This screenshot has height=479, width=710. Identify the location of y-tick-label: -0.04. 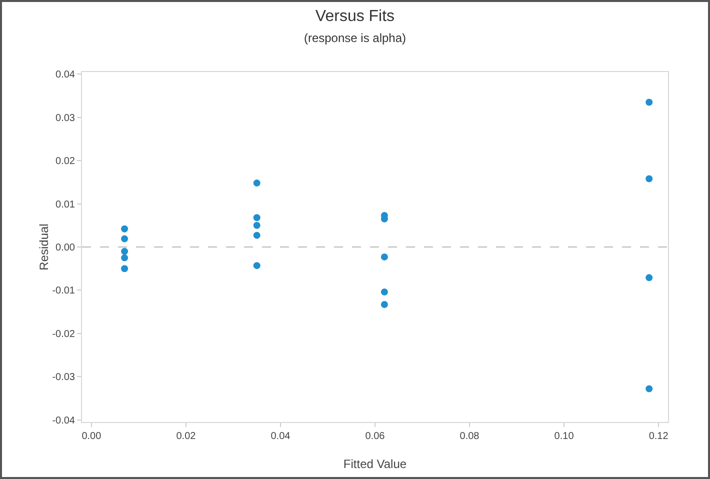
(64, 420).